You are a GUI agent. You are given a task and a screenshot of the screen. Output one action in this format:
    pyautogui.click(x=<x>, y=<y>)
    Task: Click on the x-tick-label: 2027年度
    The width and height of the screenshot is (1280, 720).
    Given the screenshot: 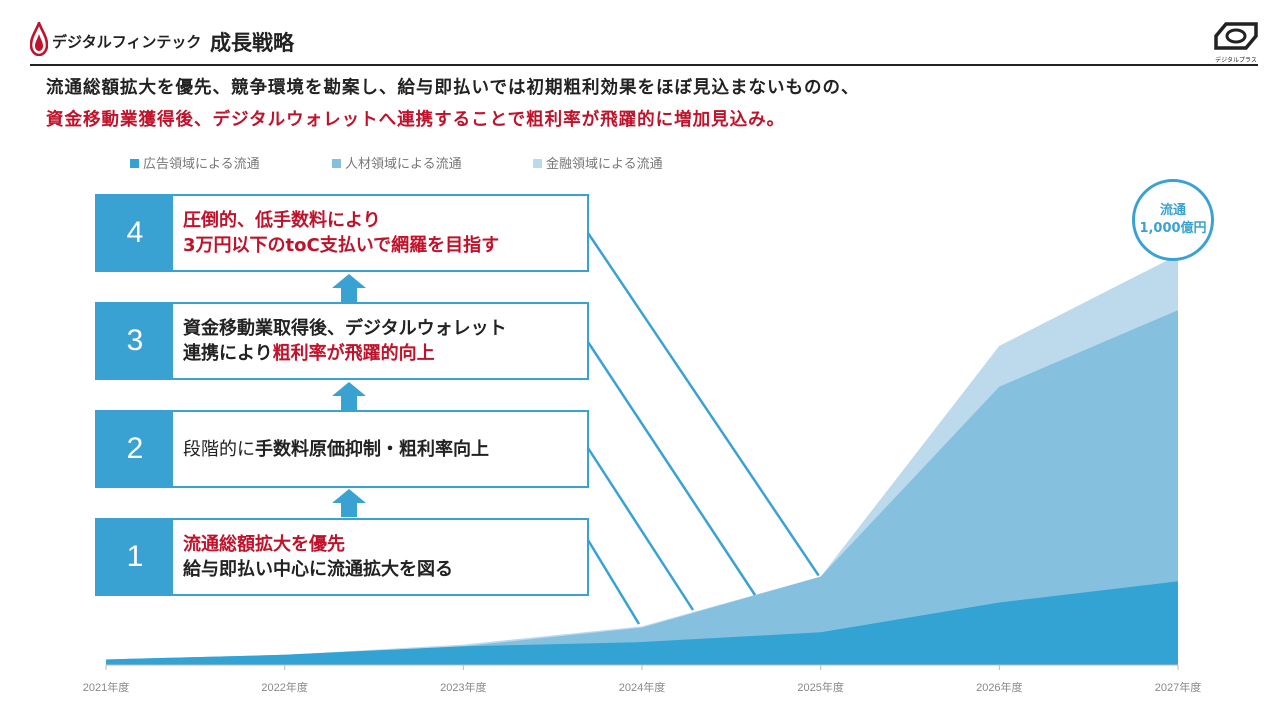 What is the action you would take?
    pyautogui.click(x=1178, y=687)
    